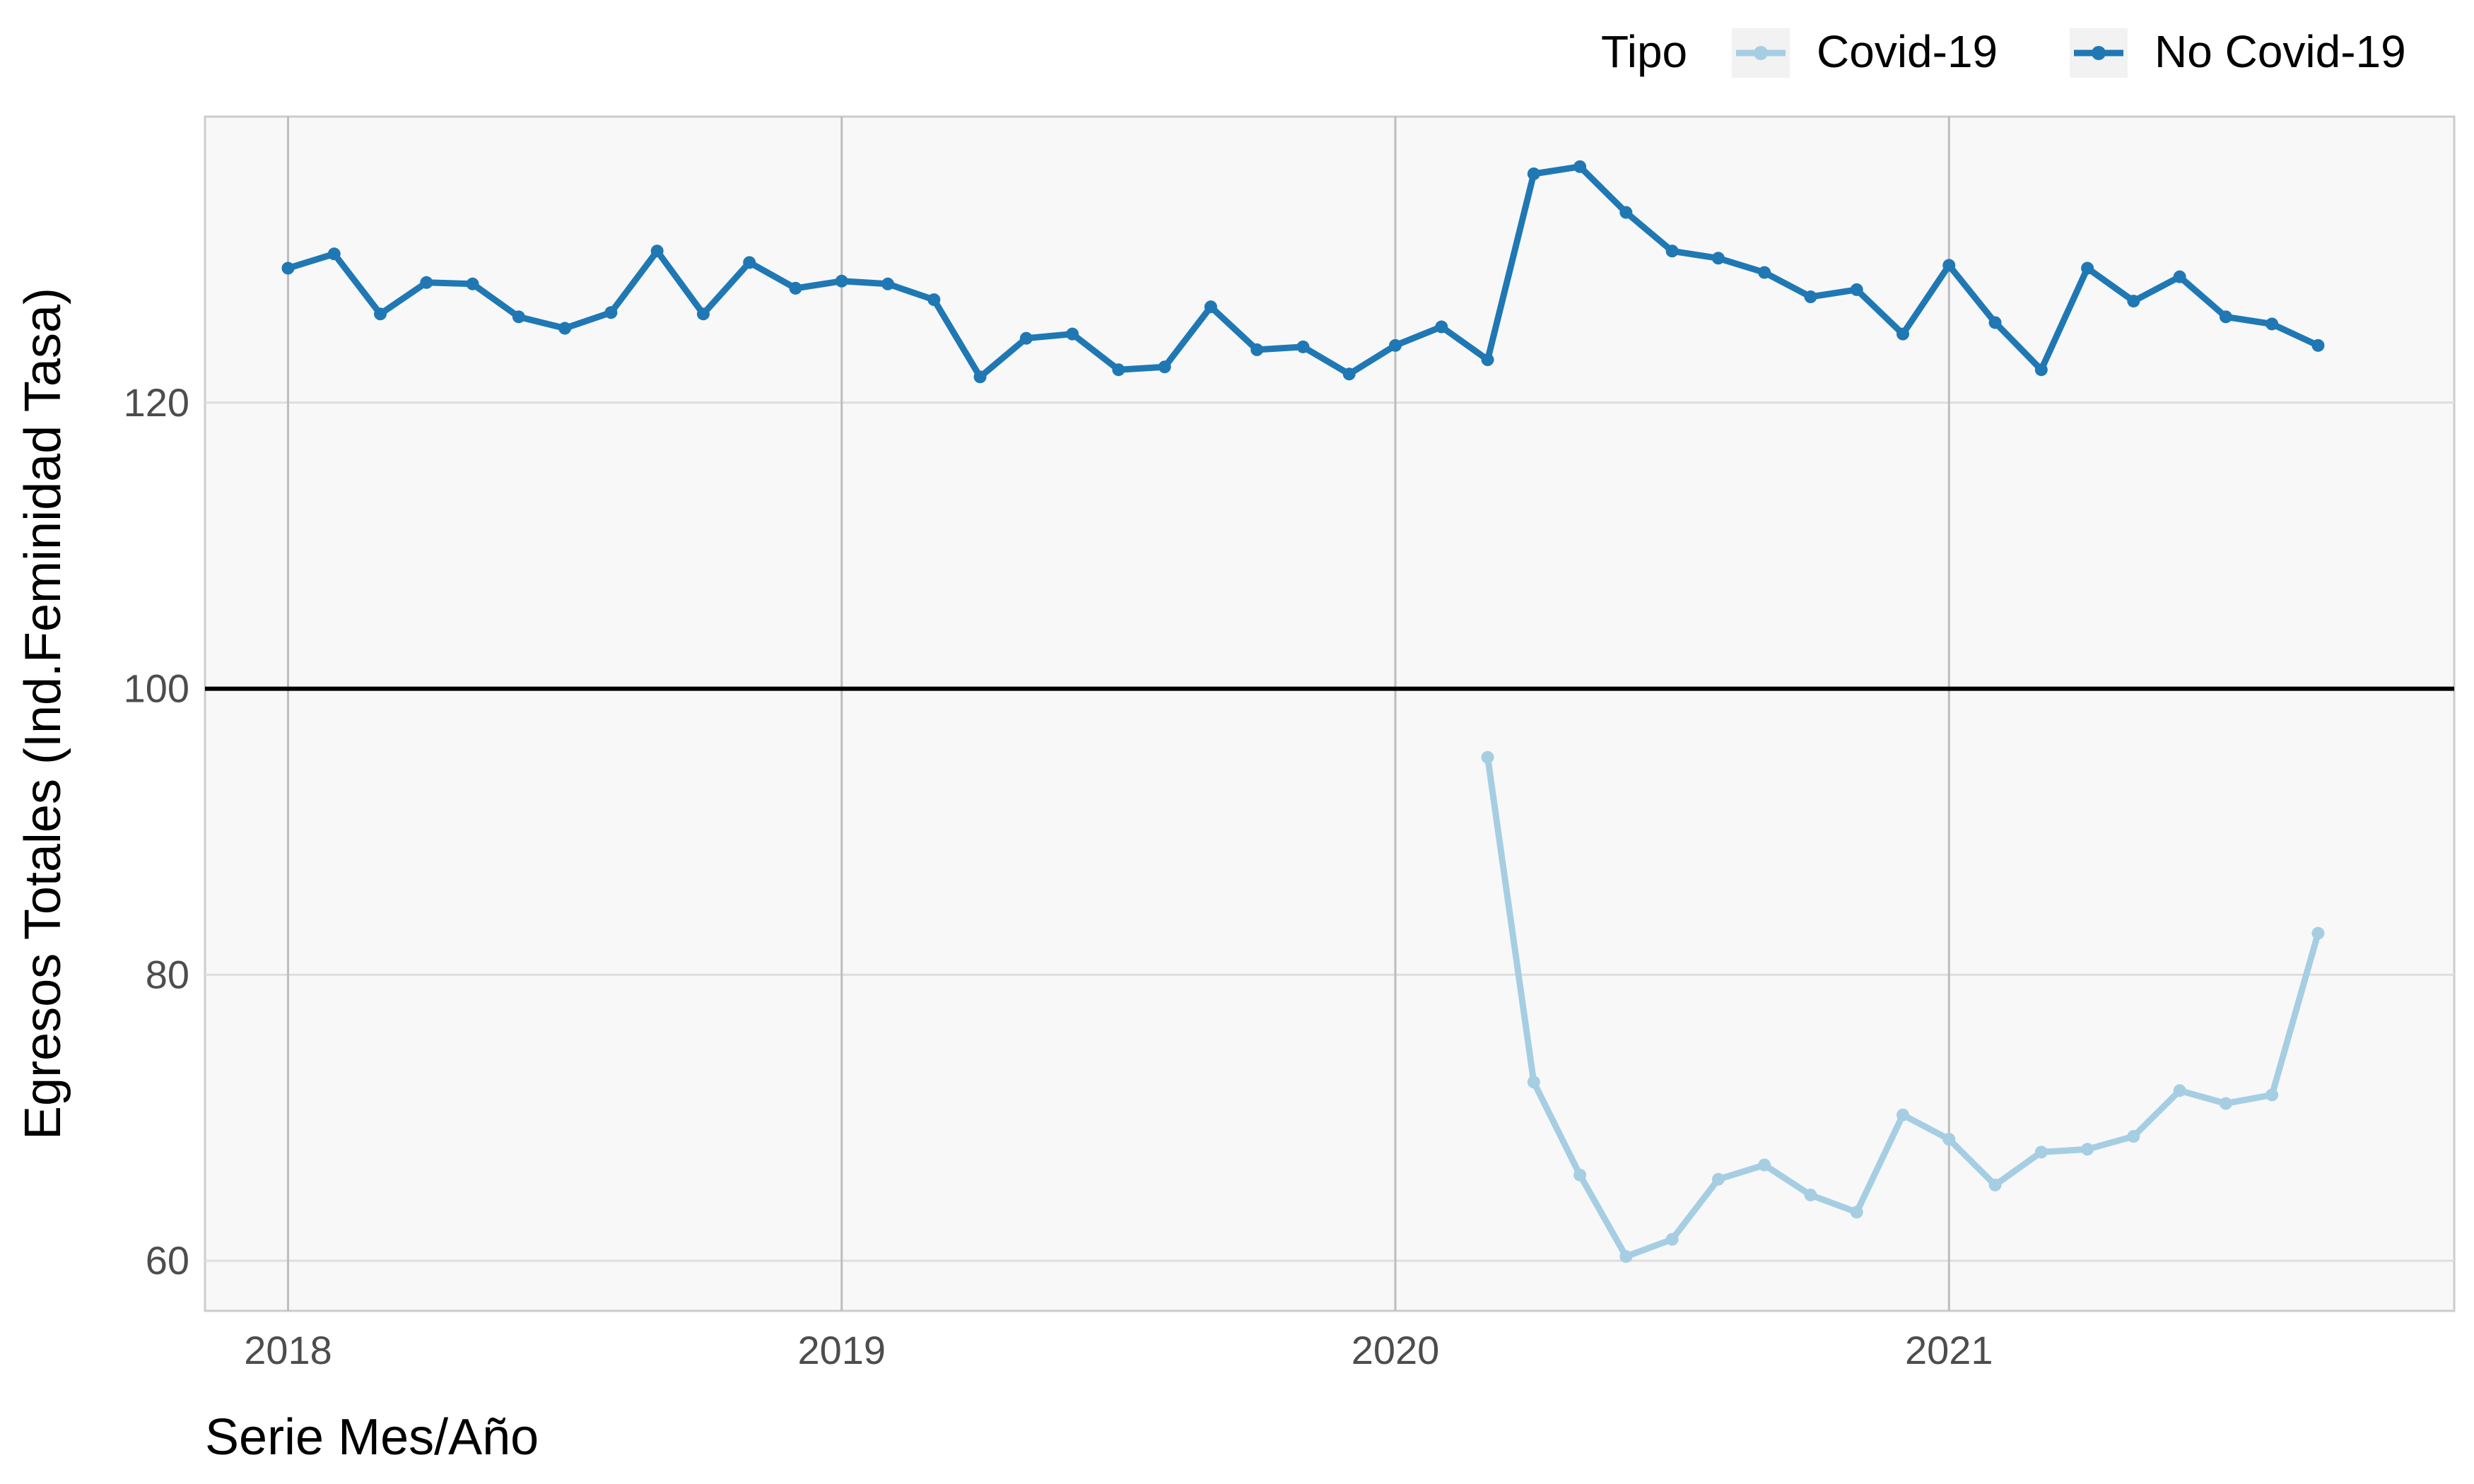  What do you see at coordinates (1908, 51) in the screenshot?
I see `legend-label-covid19: Covid-19` at bounding box center [1908, 51].